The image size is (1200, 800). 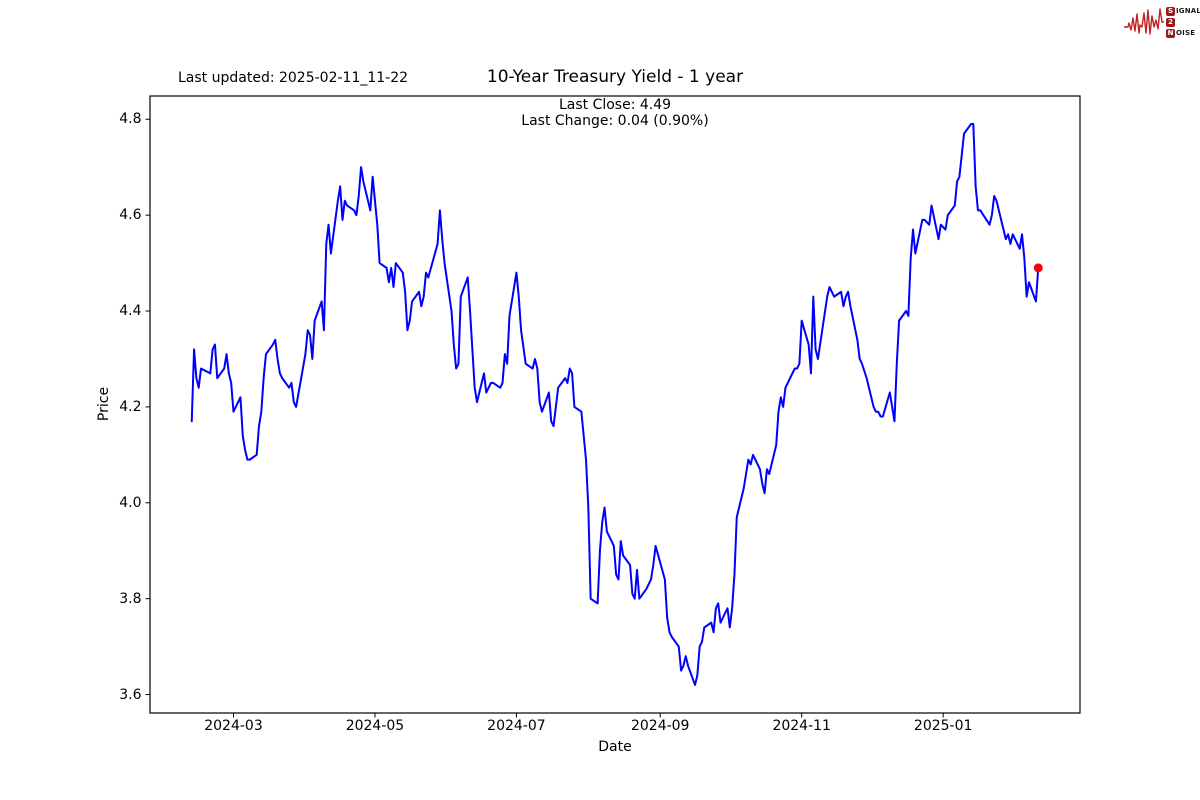 What do you see at coordinates (1181, 33) in the screenshot?
I see `logo-row-noise: N OISE` at bounding box center [1181, 33].